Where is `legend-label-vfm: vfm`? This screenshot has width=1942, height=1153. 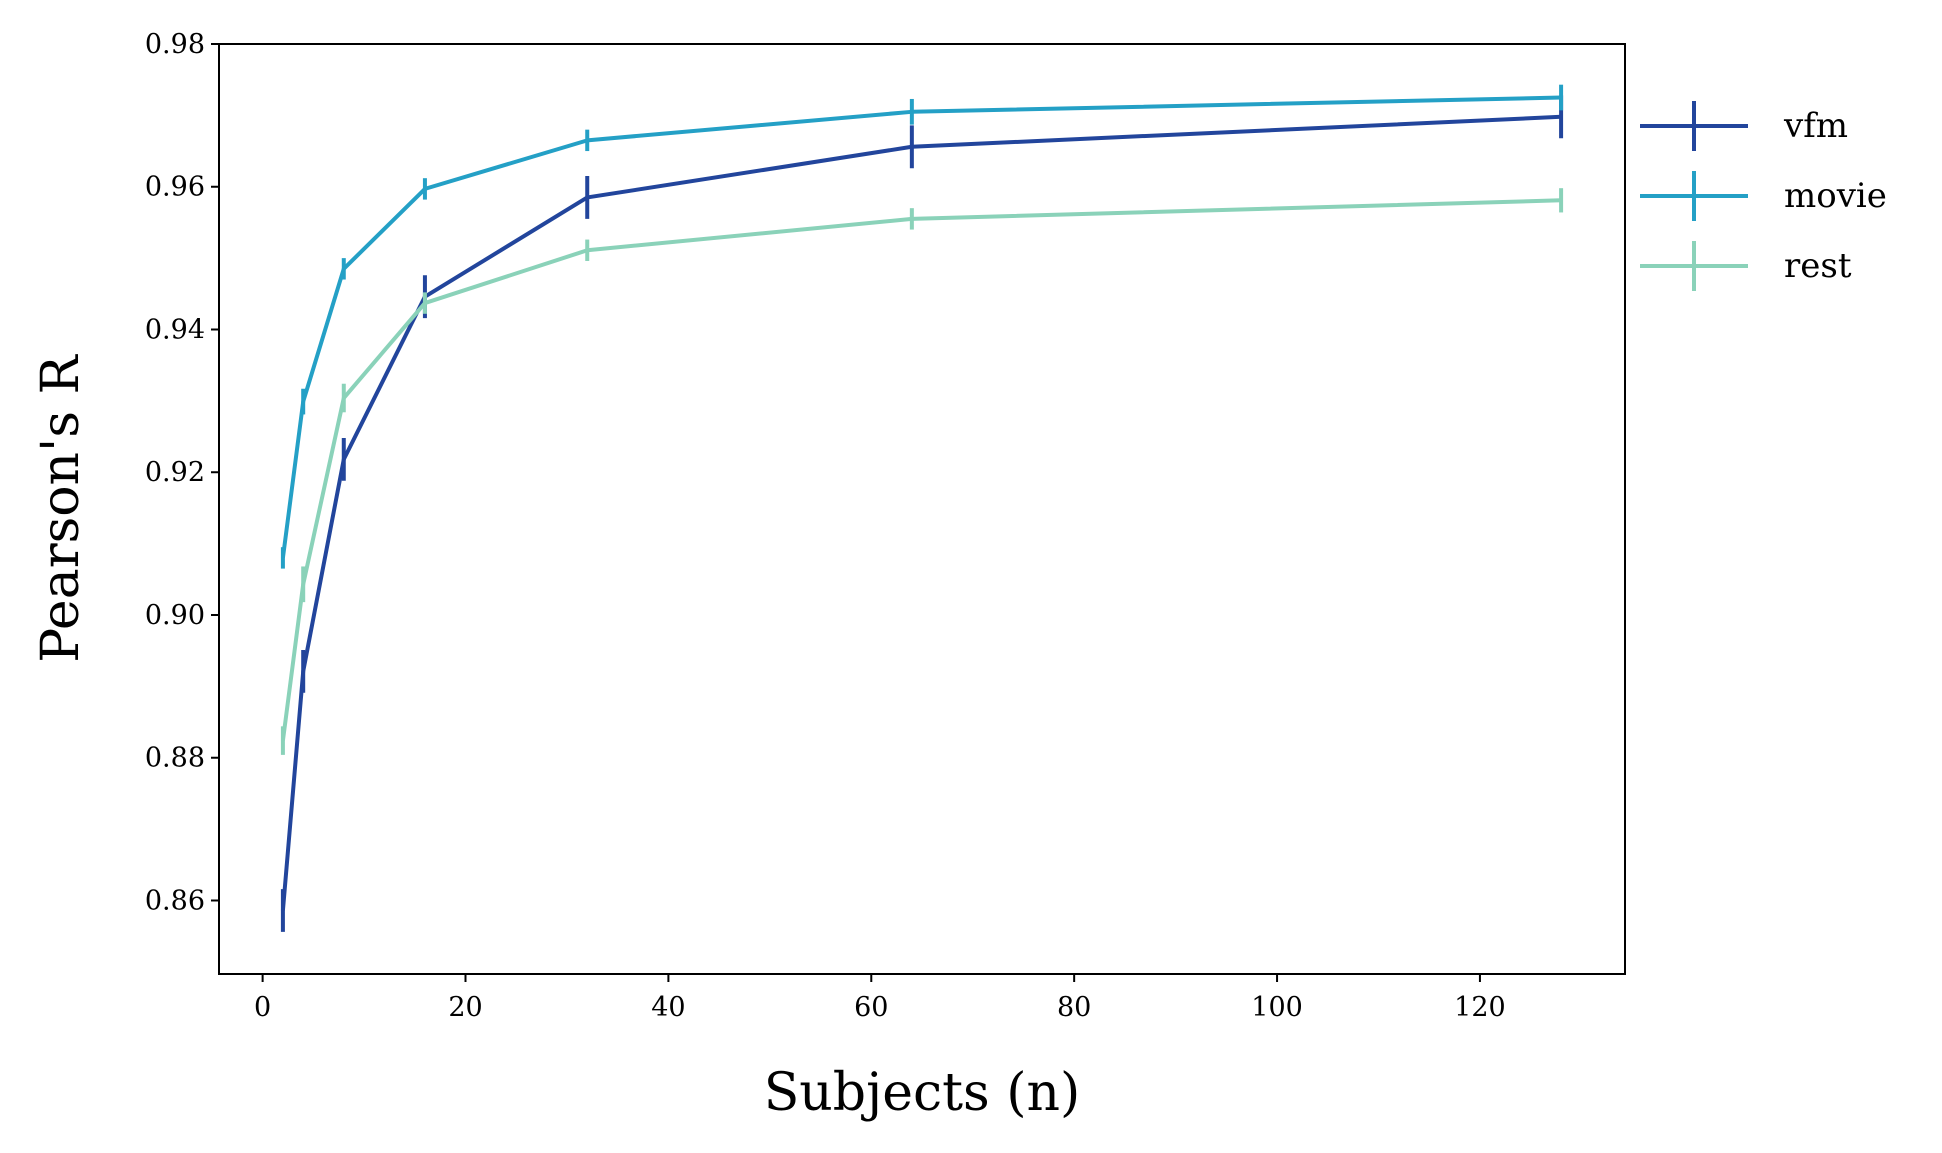 legend-label-vfm: vfm is located at coordinates (1815, 126).